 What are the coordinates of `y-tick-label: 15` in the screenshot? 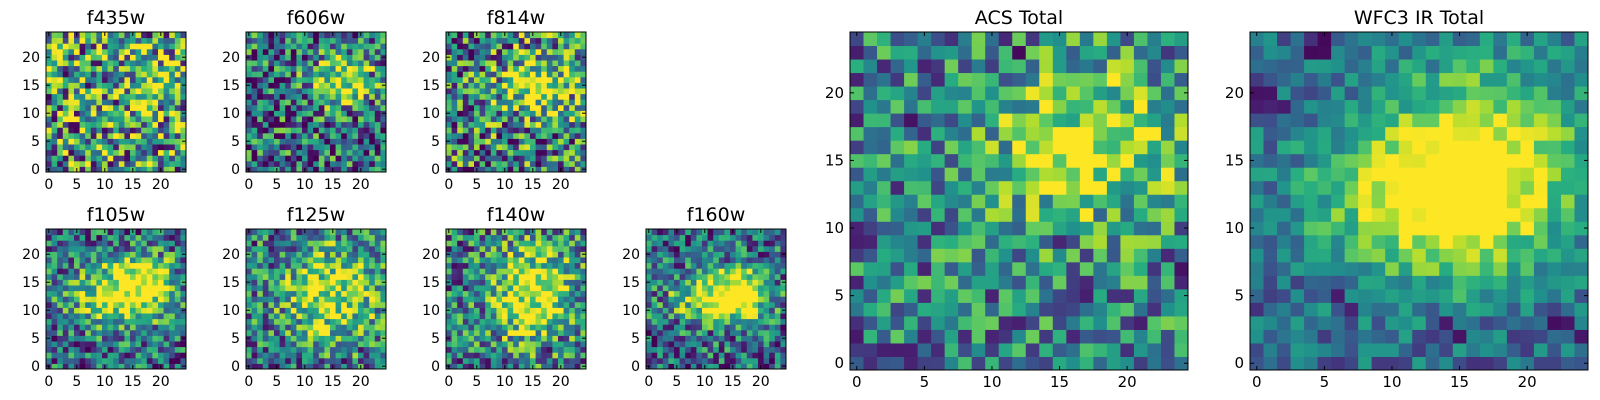 It's located at (431, 283).